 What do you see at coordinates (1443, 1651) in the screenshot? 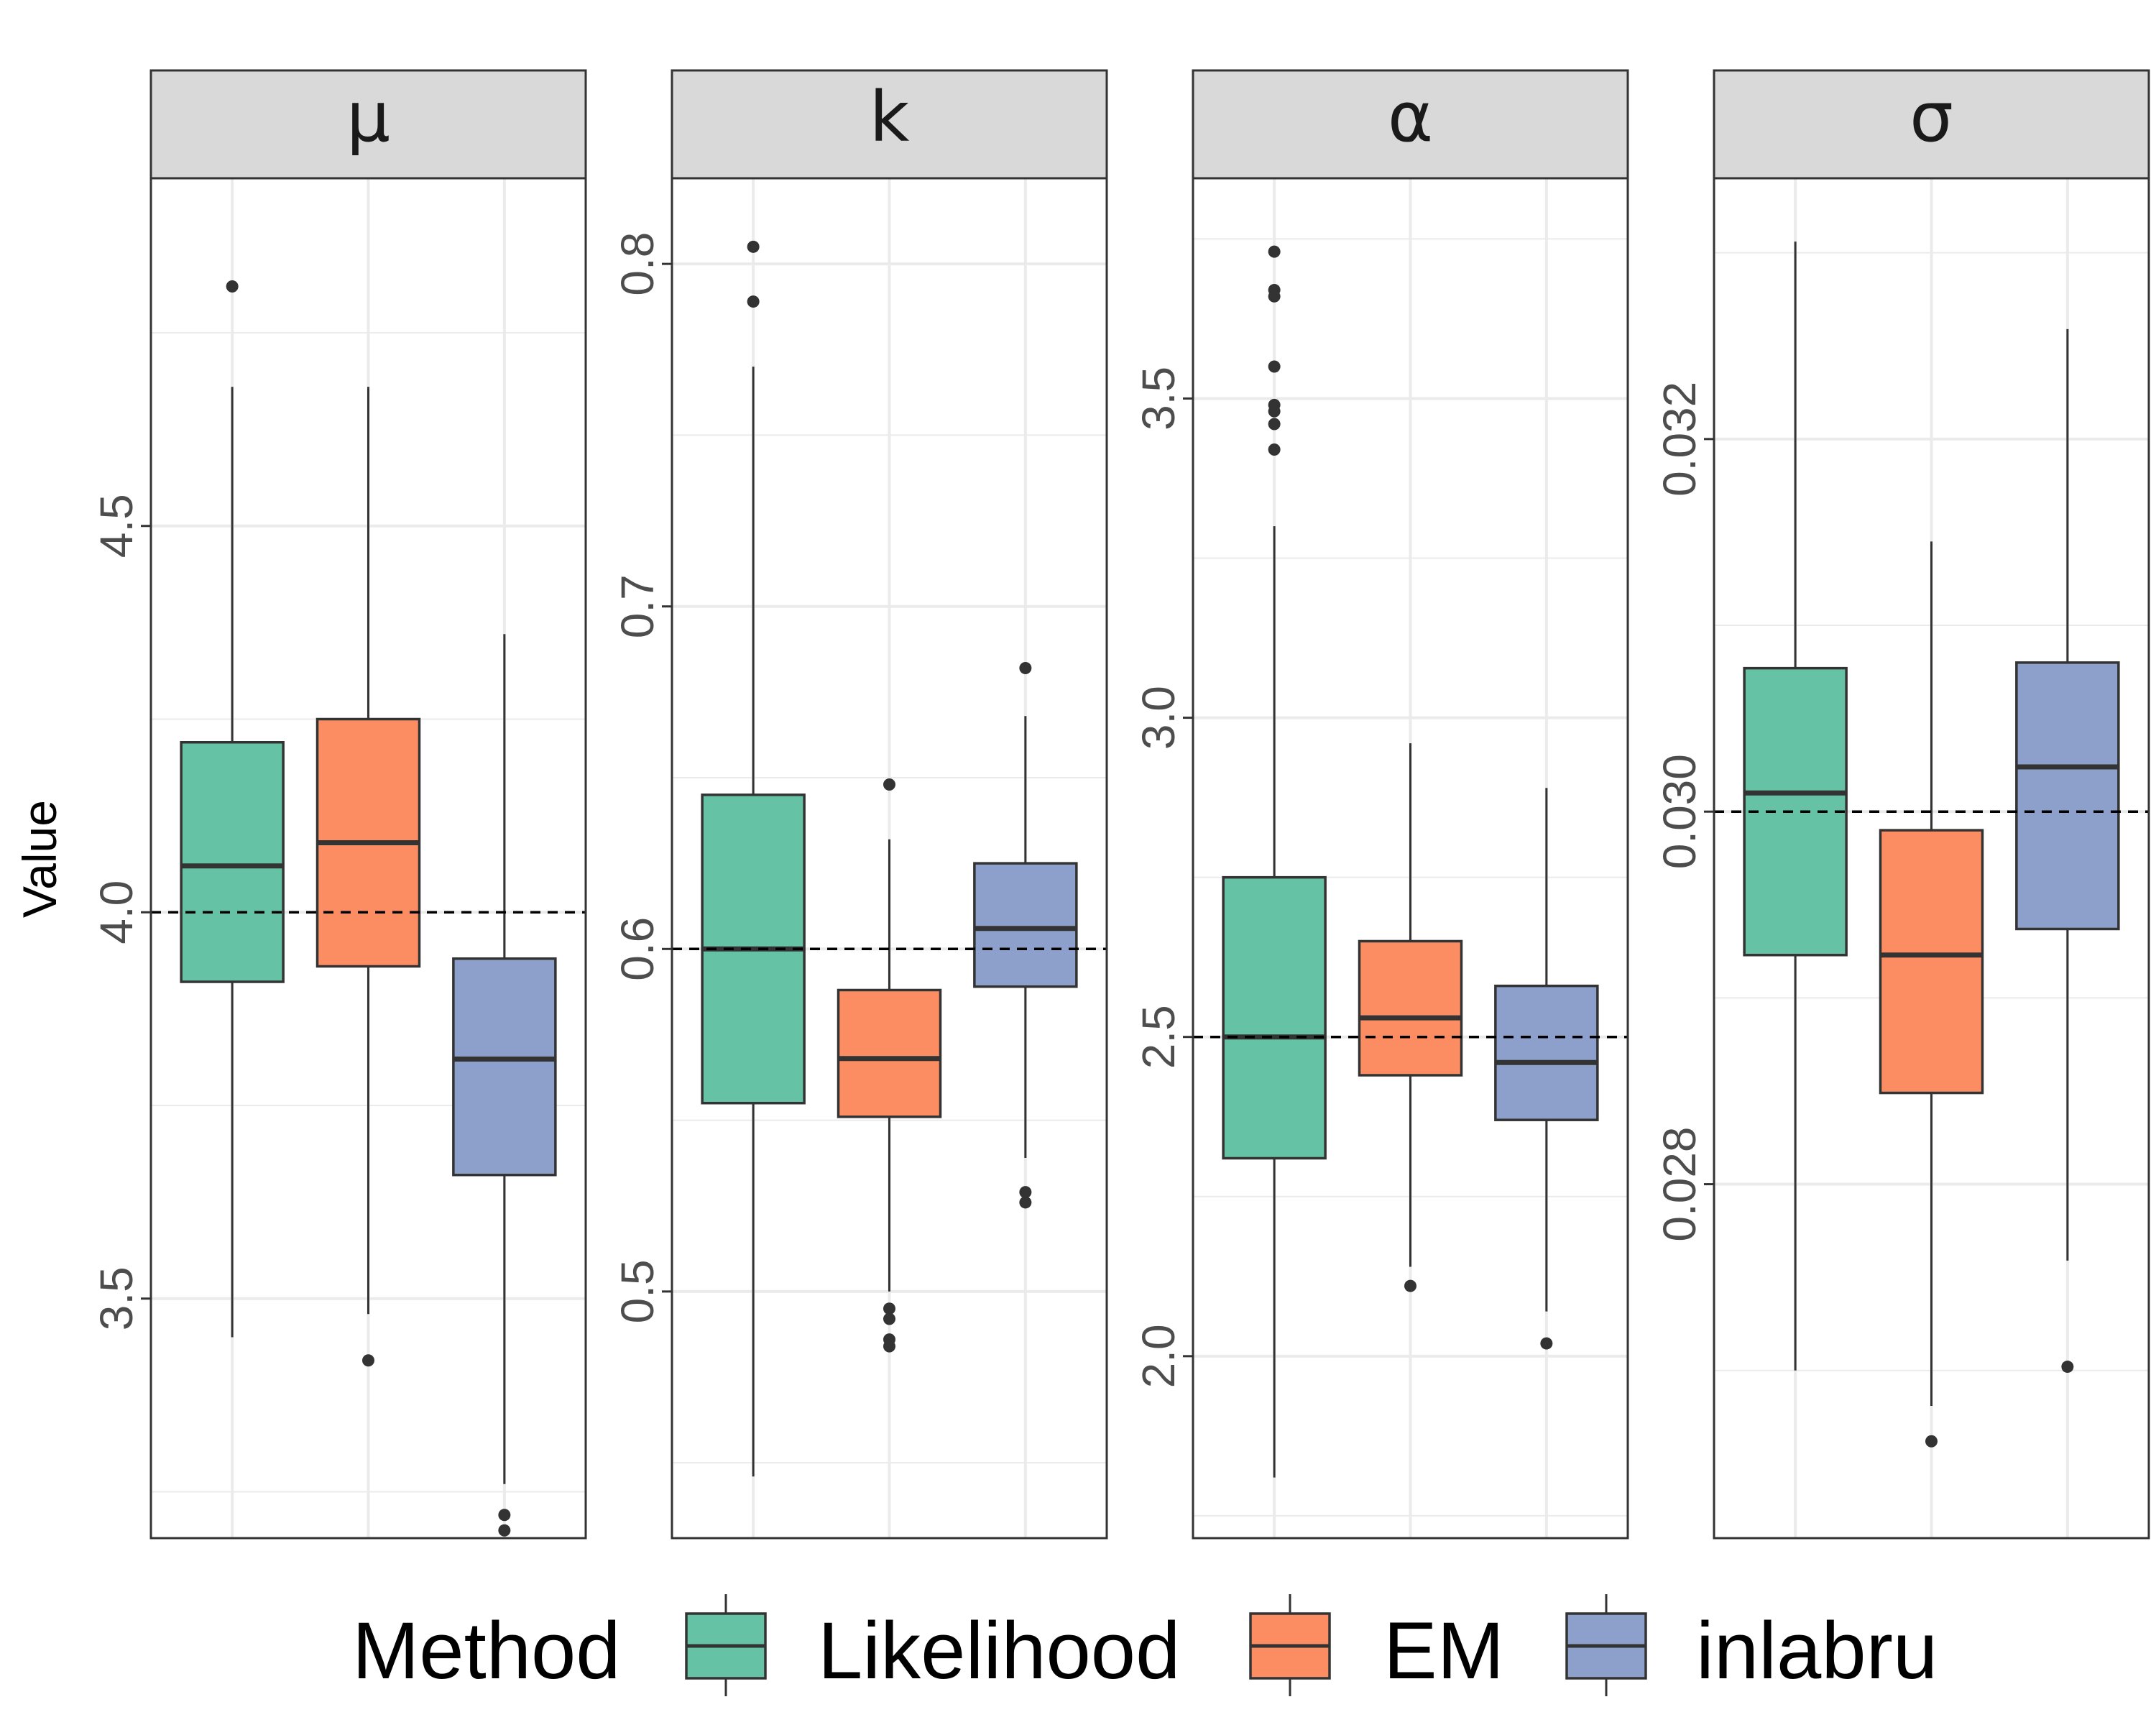
I see `legend-label: EM` at bounding box center [1443, 1651].